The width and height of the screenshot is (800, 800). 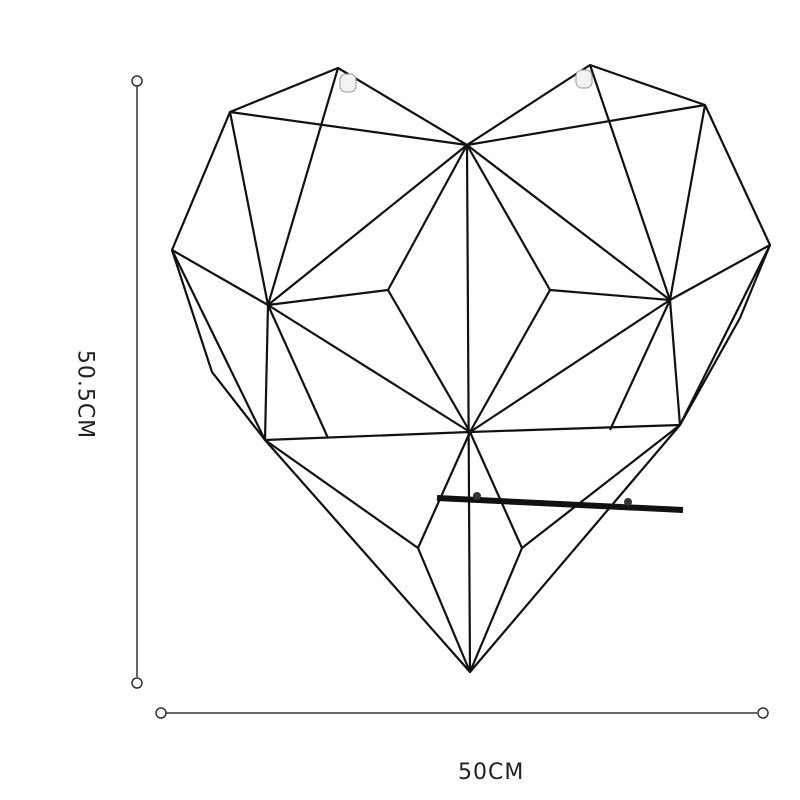 What do you see at coordinates (560, 502) in the screenshot?
I see `shelf-bar` at bounding box center [560, 502].